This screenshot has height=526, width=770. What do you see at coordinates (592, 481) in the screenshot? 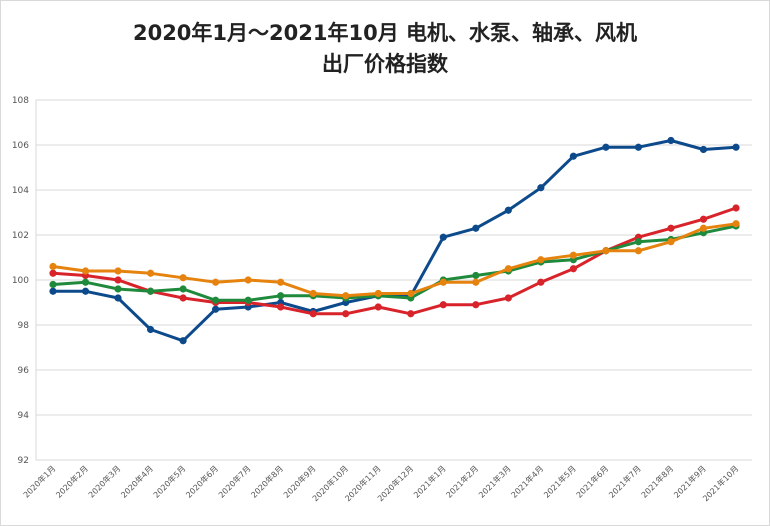
I see `x-tick-label: 2021年6月` at bounding box center [592, 481].